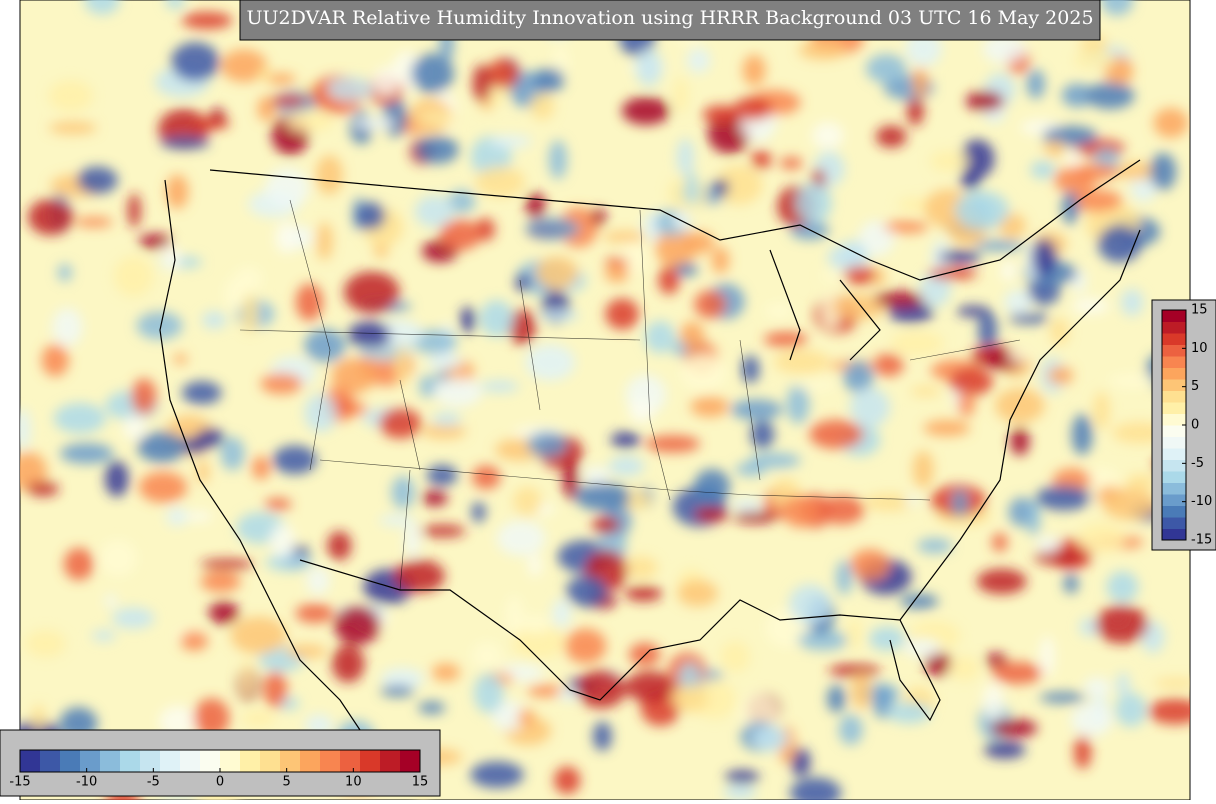 This screenshot has height=804, width=1216. I want to click on colorbar-tick-label: 15, so click(420, 782).